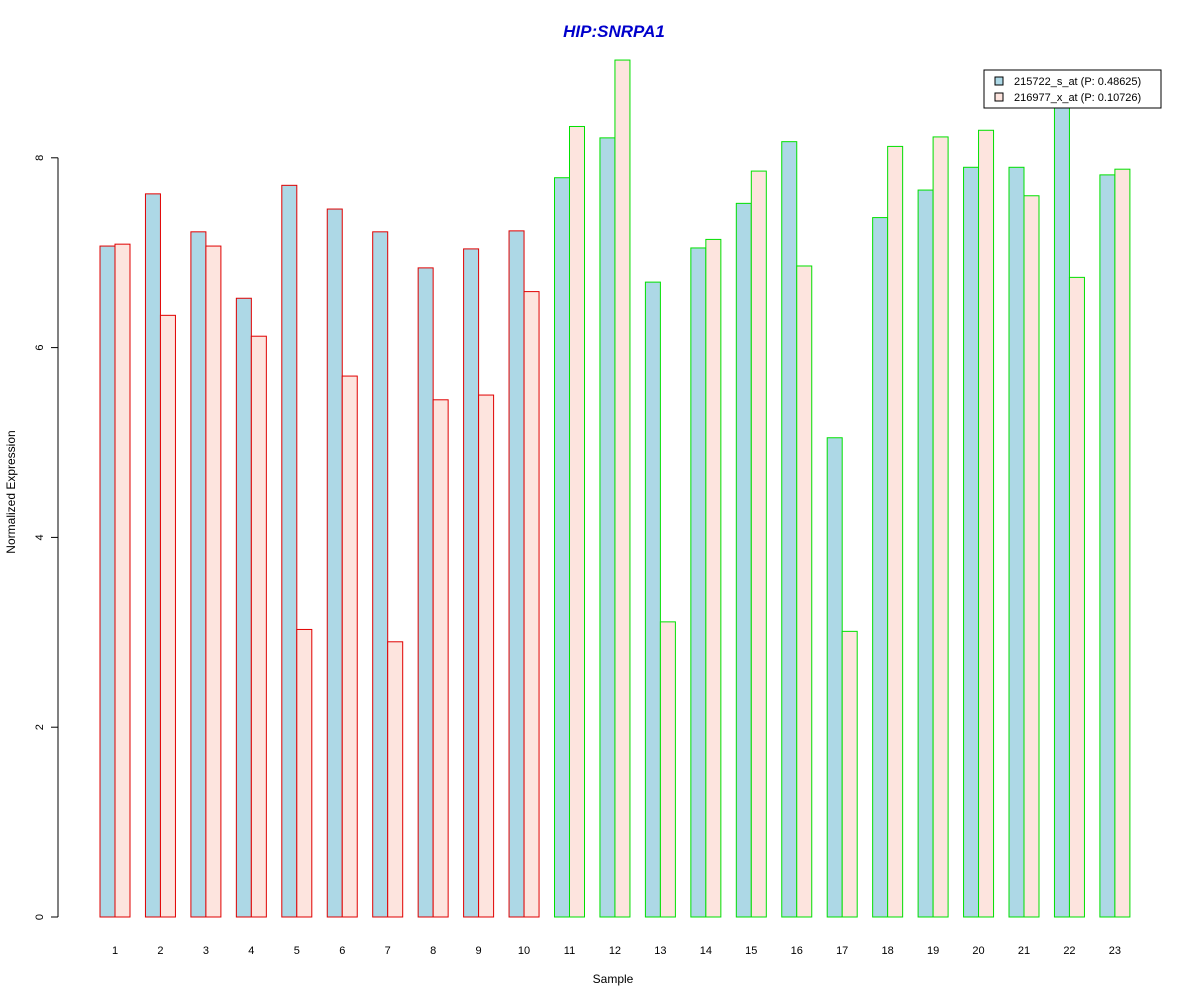  What do you see at coordinates (160, 951) in the screenshot?
I see `x-tick-label: 2` at bounding box center [160, 951].